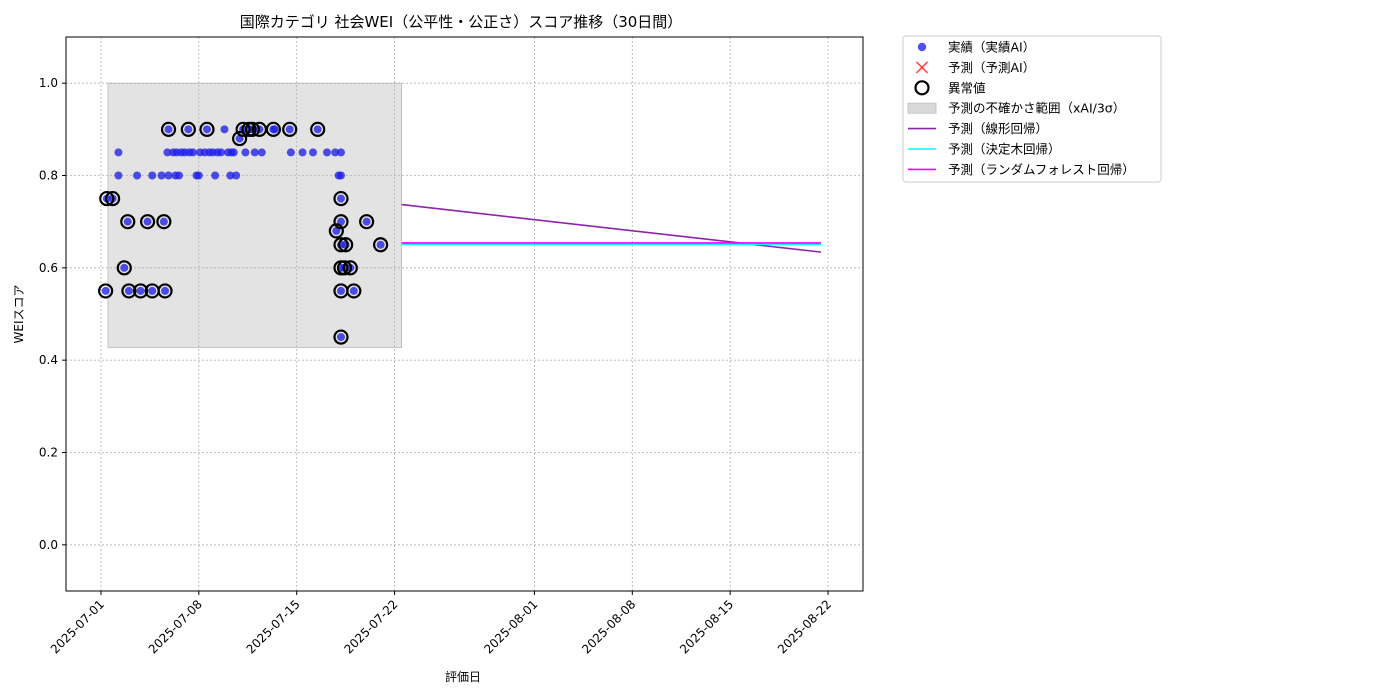 This screenshot has height=700, width=1400. I want to click on y-tick-label: 0.8, so click(48, 176).